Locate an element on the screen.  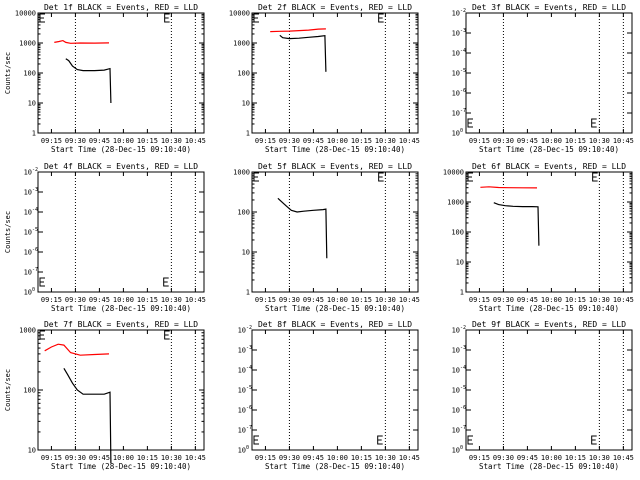
y-tick-exponent: 0 is located at coordinates (33, 290).